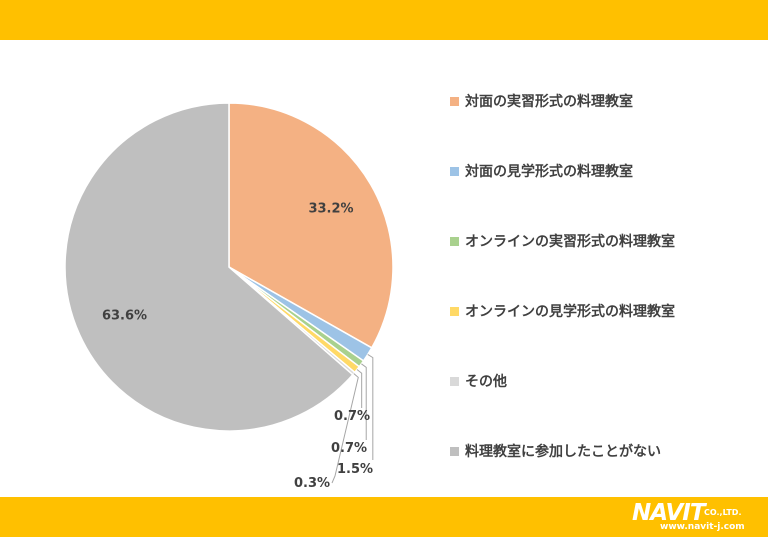 This screenshot has height=537, width=768. I want to click on company-url: www.navit-j.com, so click(702, 527).